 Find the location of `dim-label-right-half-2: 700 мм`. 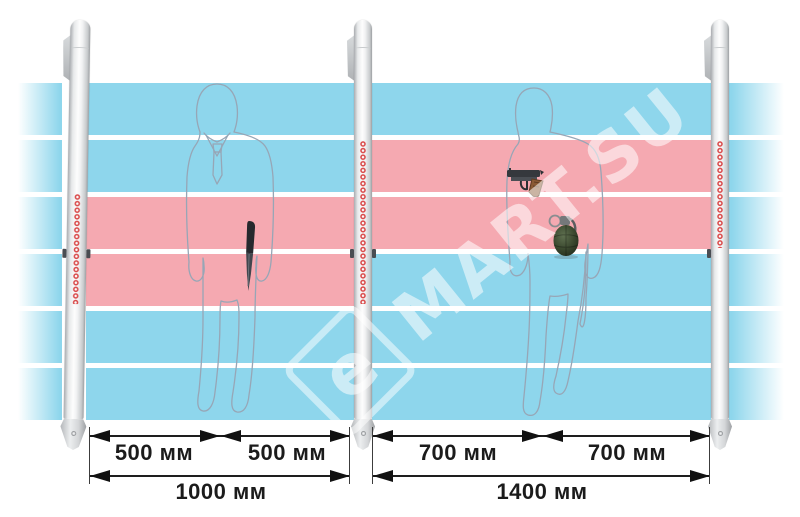

dim-label-right-half-2: 700 мм is located at coordinates (627, 452).